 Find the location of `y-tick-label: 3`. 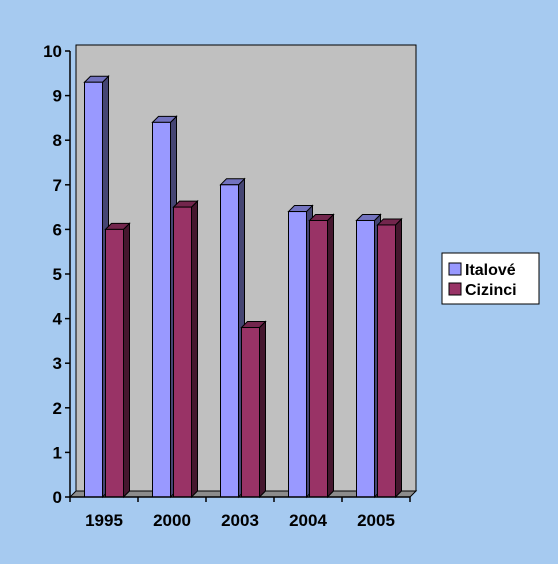

y-tick-label: 3 is located at coordinates (57, 363).